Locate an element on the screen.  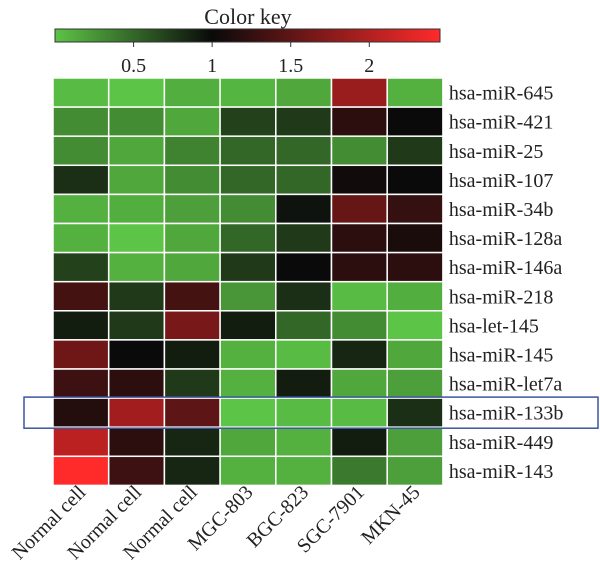
row-label: hsa-miR-34b is located at coordinates (501, 210).